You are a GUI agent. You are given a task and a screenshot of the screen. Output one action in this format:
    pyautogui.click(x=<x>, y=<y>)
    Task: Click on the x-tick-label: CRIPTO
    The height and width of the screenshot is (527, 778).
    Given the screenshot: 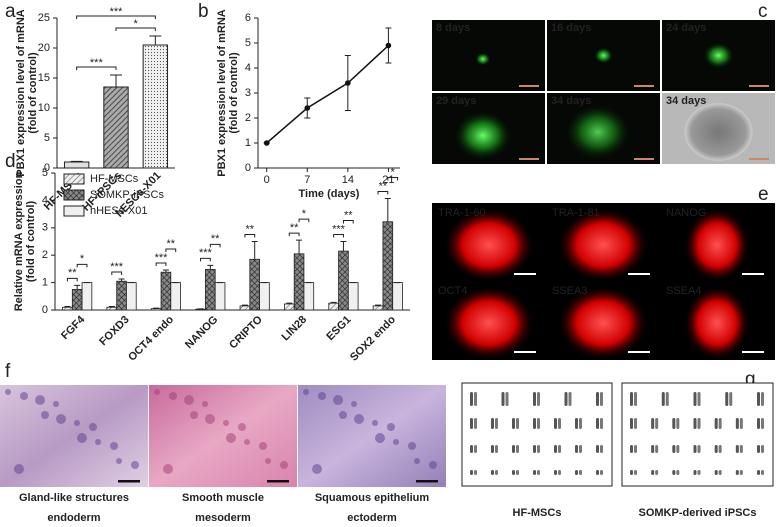 What is the action you would take?
    pyautogui.click(x=246, y=332)
    